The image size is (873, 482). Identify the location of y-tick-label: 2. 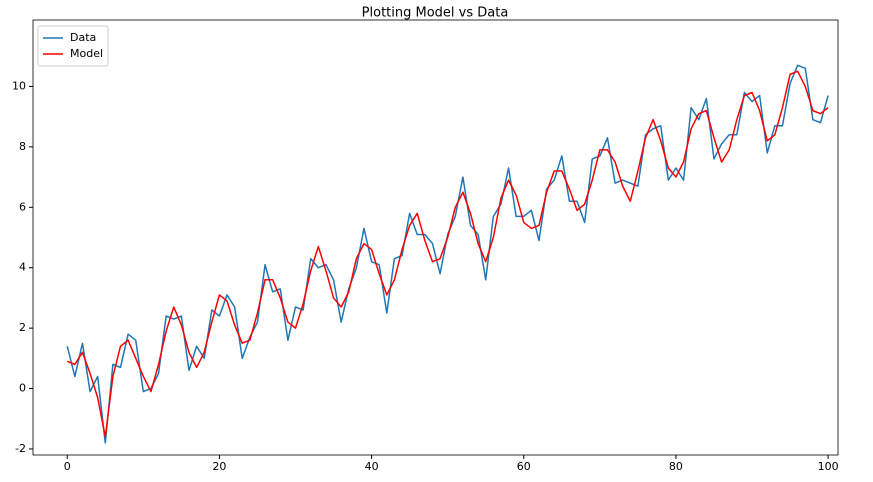
(22, 327).